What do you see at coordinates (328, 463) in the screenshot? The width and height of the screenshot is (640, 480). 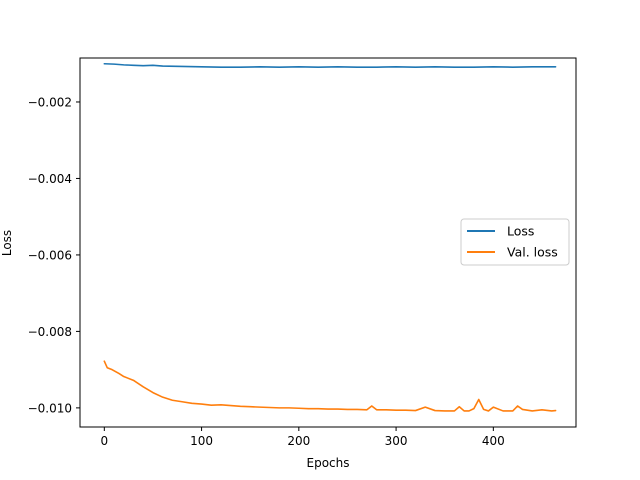 I see `x-axis-label: Epochs` at bounding box center [328, 463].